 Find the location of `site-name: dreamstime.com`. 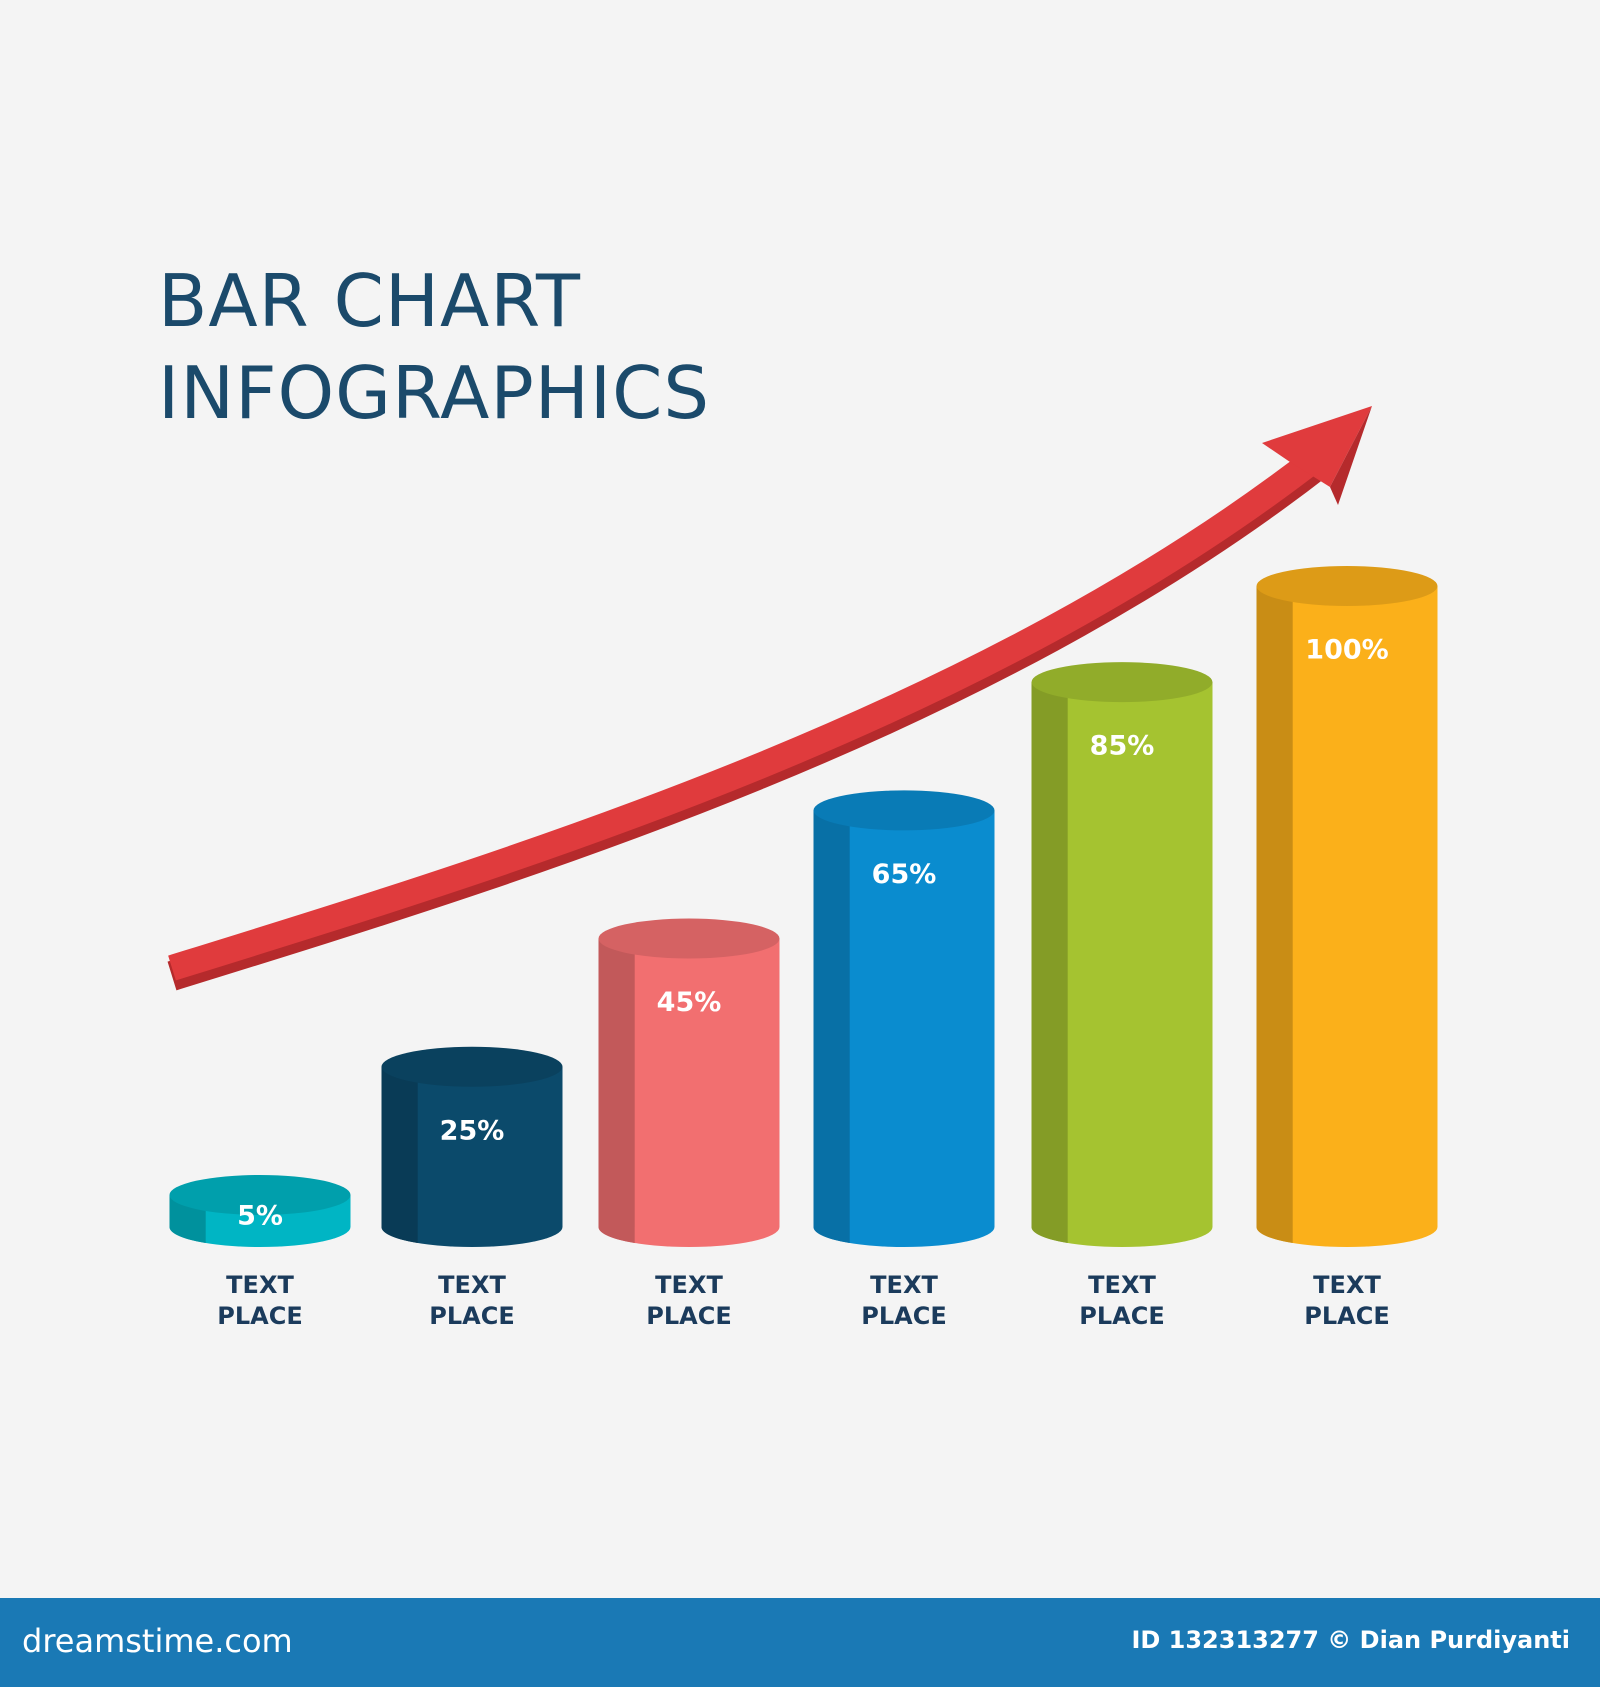

site-name: dreamstime.com is located at coordinates (157, 1641).